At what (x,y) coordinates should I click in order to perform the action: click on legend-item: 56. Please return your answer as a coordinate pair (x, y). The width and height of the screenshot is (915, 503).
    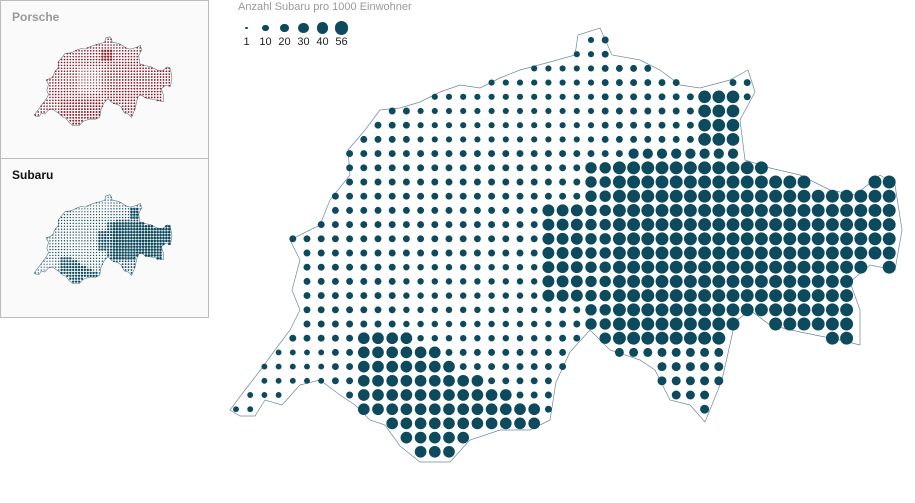
    Looking at the image, I should click on (341, 34).